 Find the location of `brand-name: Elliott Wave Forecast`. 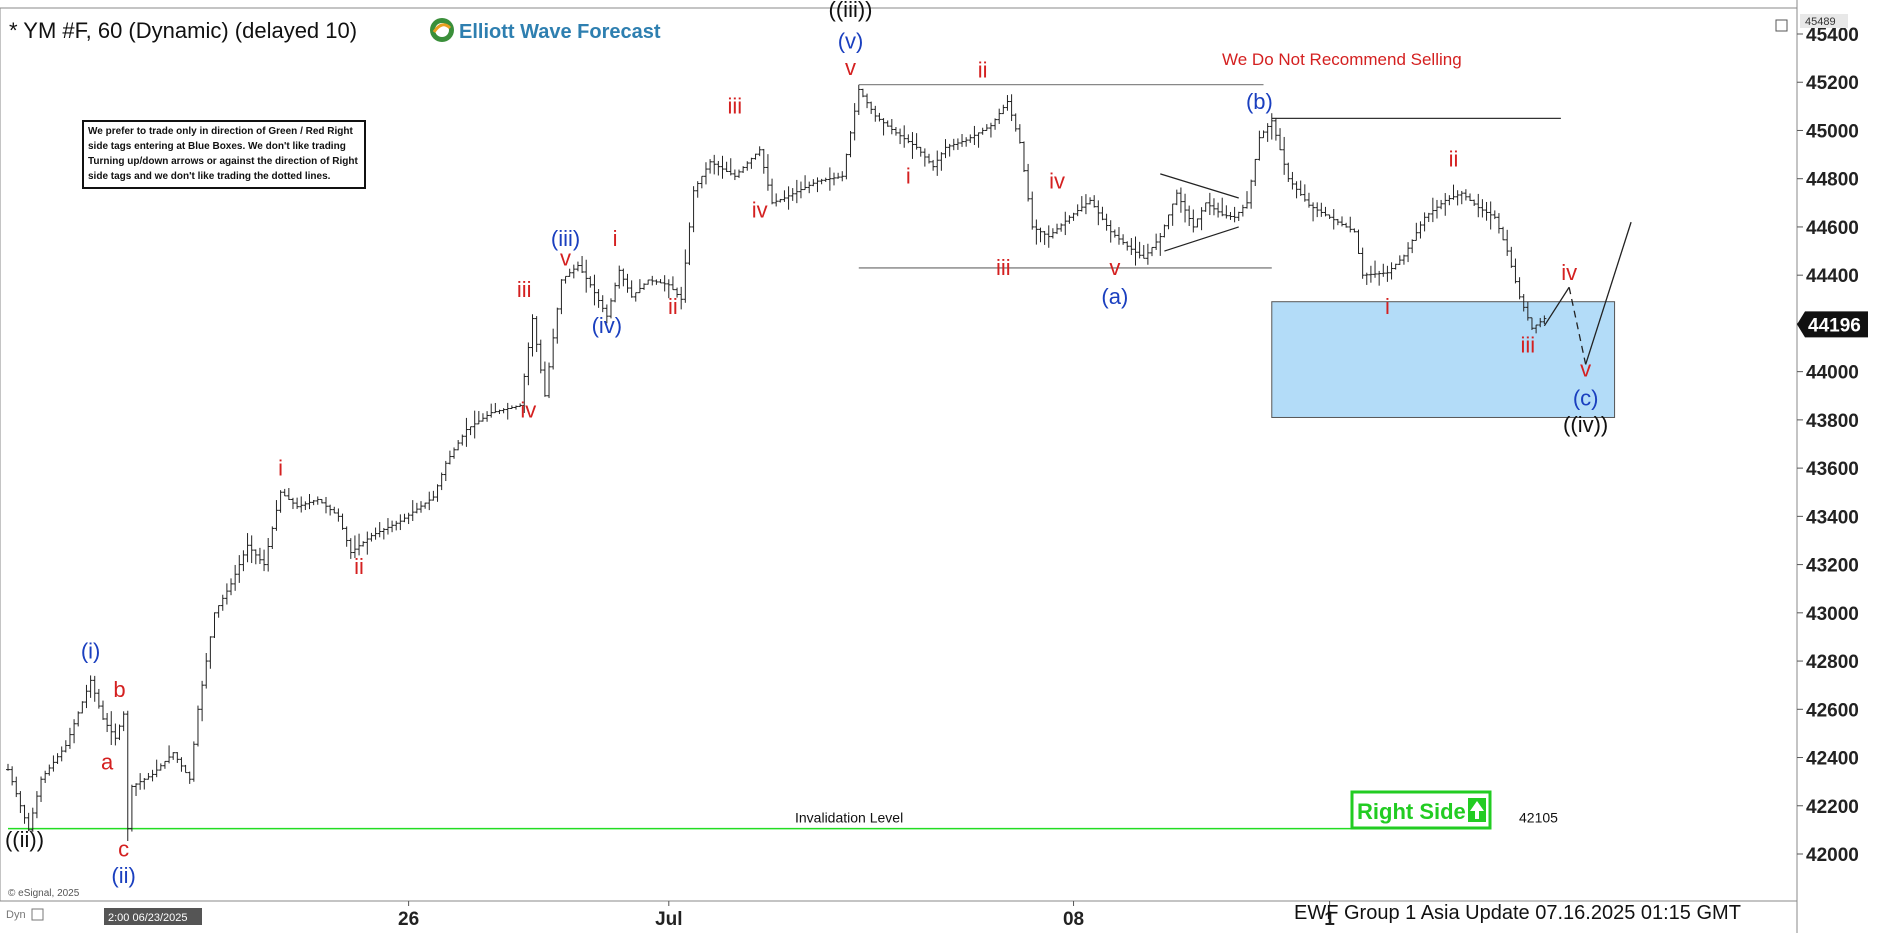

brand-name: Elliott Wave Forecast is located at coordinates (560, 32).